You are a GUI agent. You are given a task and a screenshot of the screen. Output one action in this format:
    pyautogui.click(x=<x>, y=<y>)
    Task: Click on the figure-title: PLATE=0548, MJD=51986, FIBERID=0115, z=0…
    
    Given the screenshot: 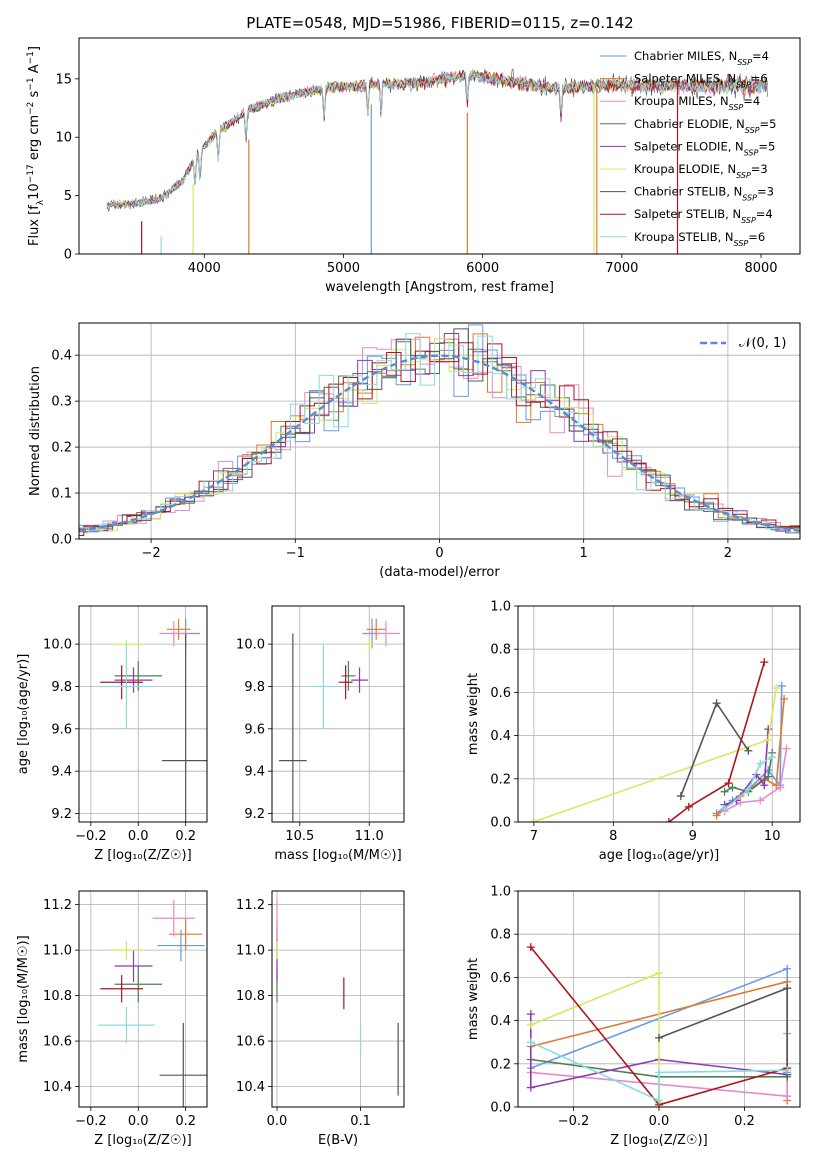 What is the action you would take?
    pyautogui.click(x=439, y=23)
    